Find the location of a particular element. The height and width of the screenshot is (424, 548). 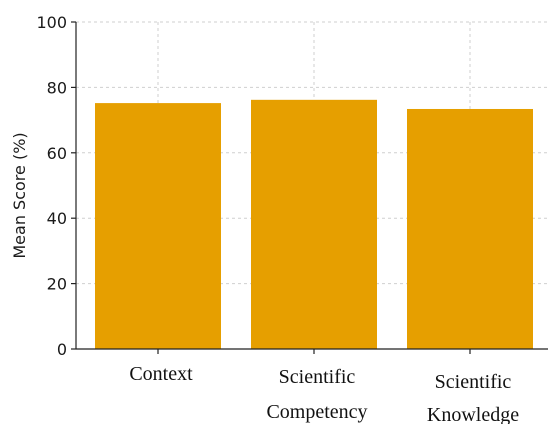

y-tick-labels: 0 20 40 60 80 100 is located at coordinates (51, 186).